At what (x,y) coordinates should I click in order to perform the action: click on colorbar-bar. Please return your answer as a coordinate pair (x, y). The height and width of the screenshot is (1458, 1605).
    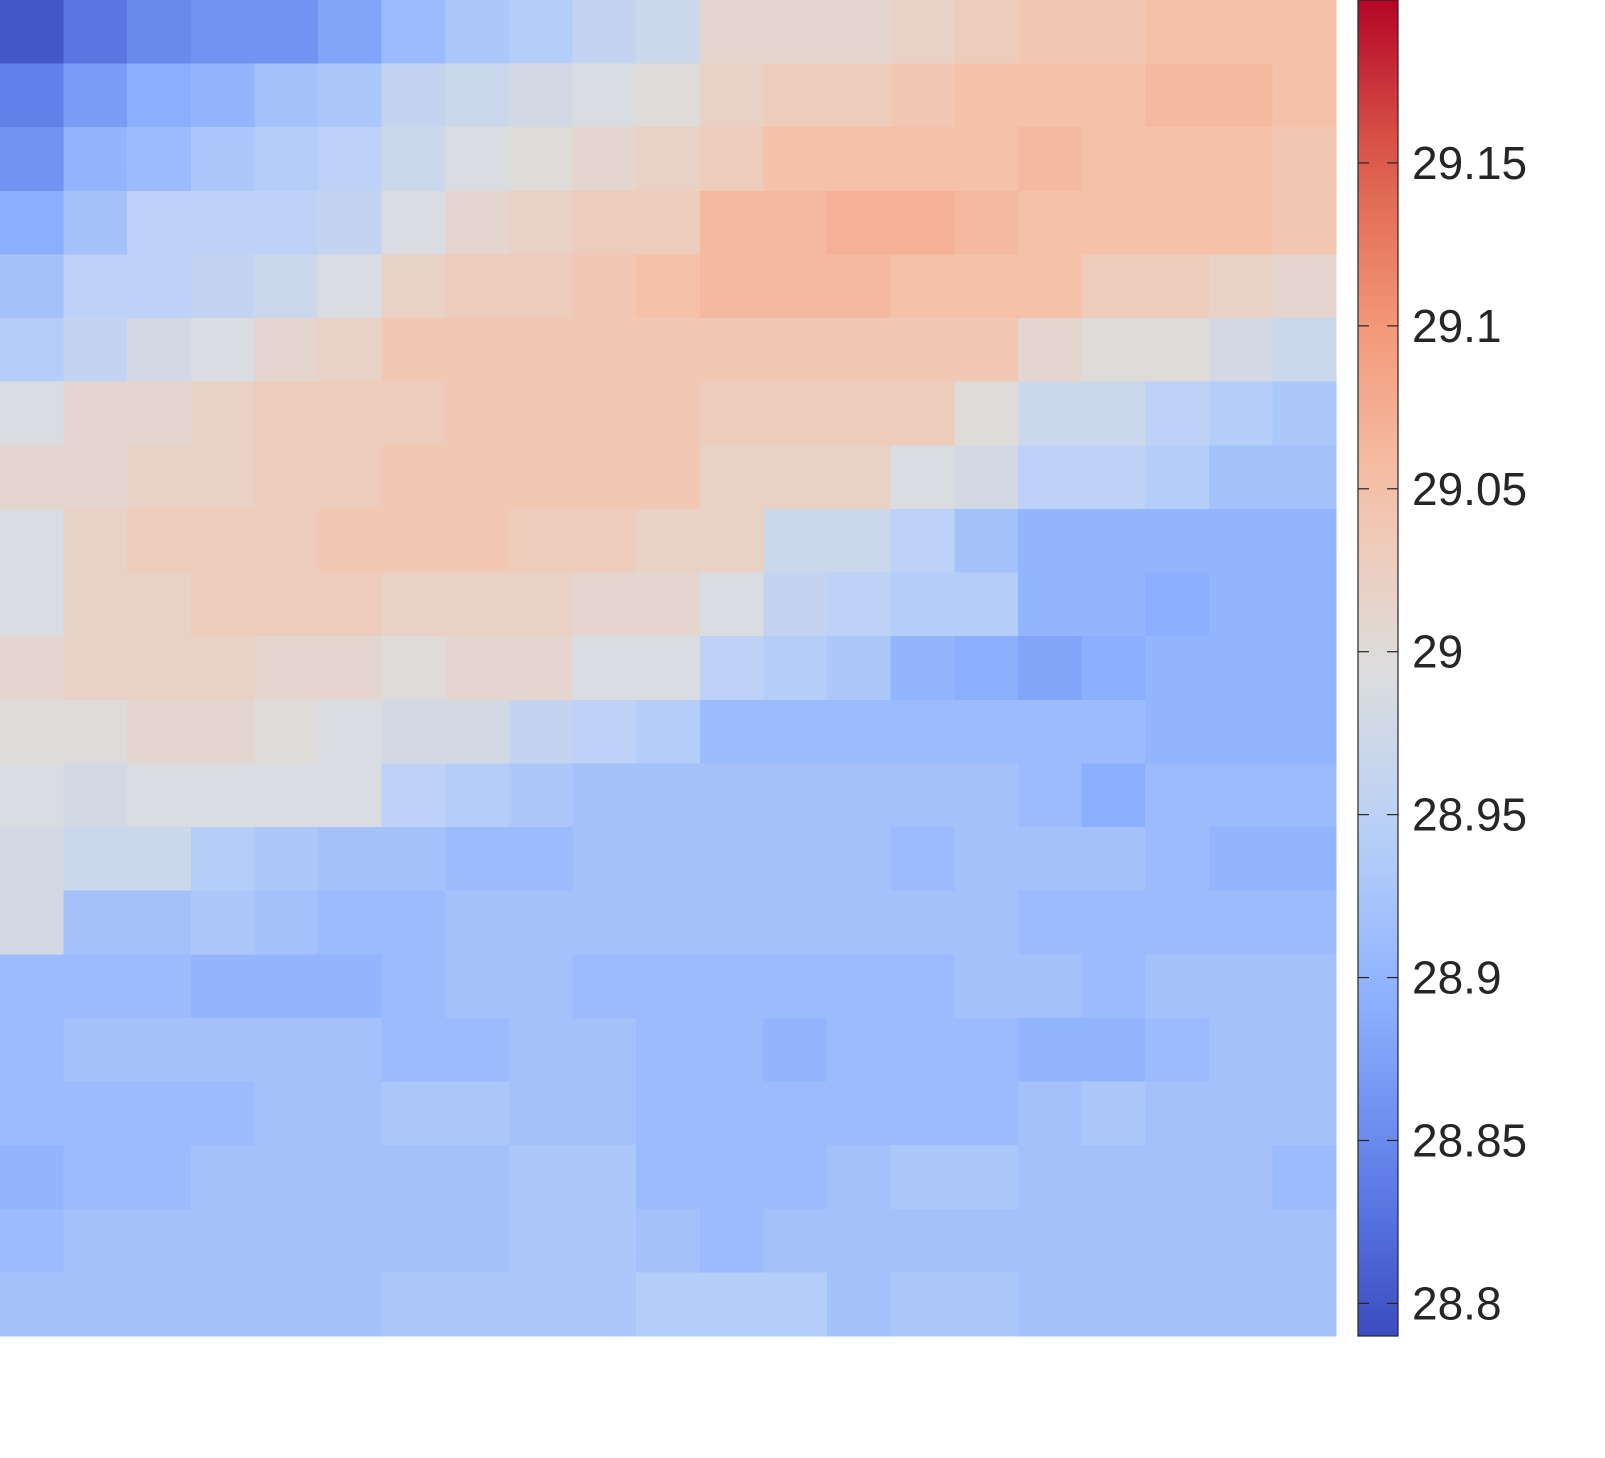
    Looking at the image, I should click on (1378, 668).